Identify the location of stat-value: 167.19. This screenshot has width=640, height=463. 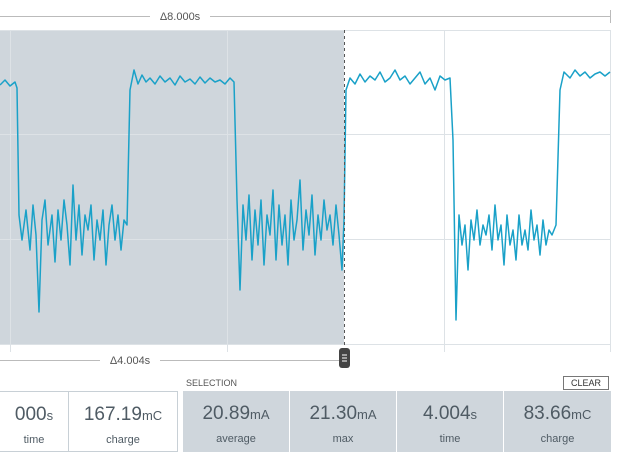
(112, 414).